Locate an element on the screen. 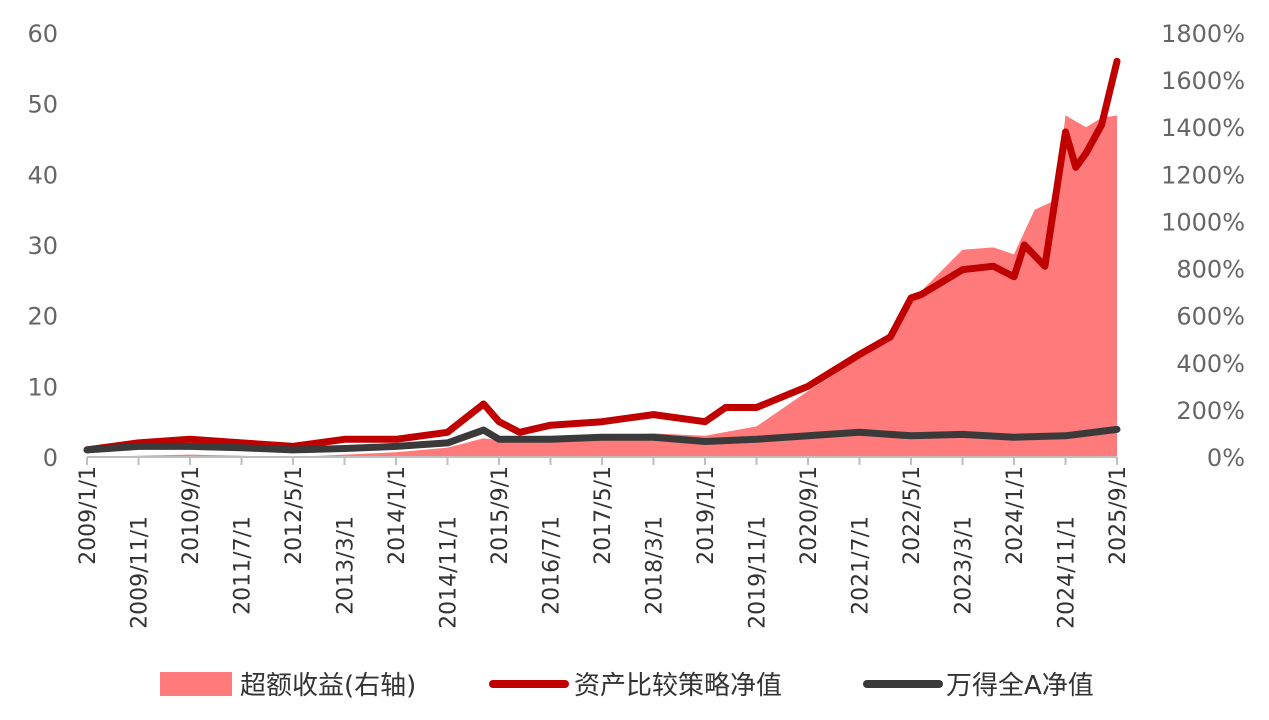  x-tick-label: 2011/7/1 is located at coordinates (243, 565).